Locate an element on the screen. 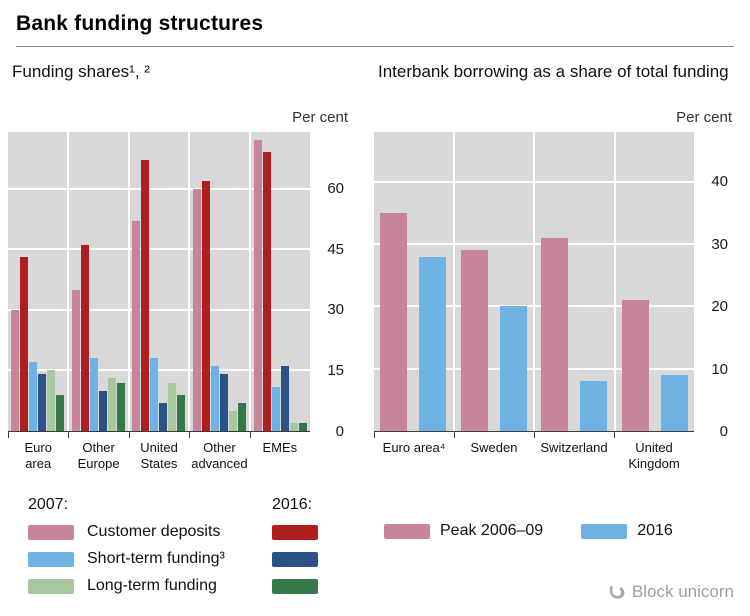 The height and width of the screenshot is (616, 750). y-tick-label: 20 is located at coordinates (719, 306).